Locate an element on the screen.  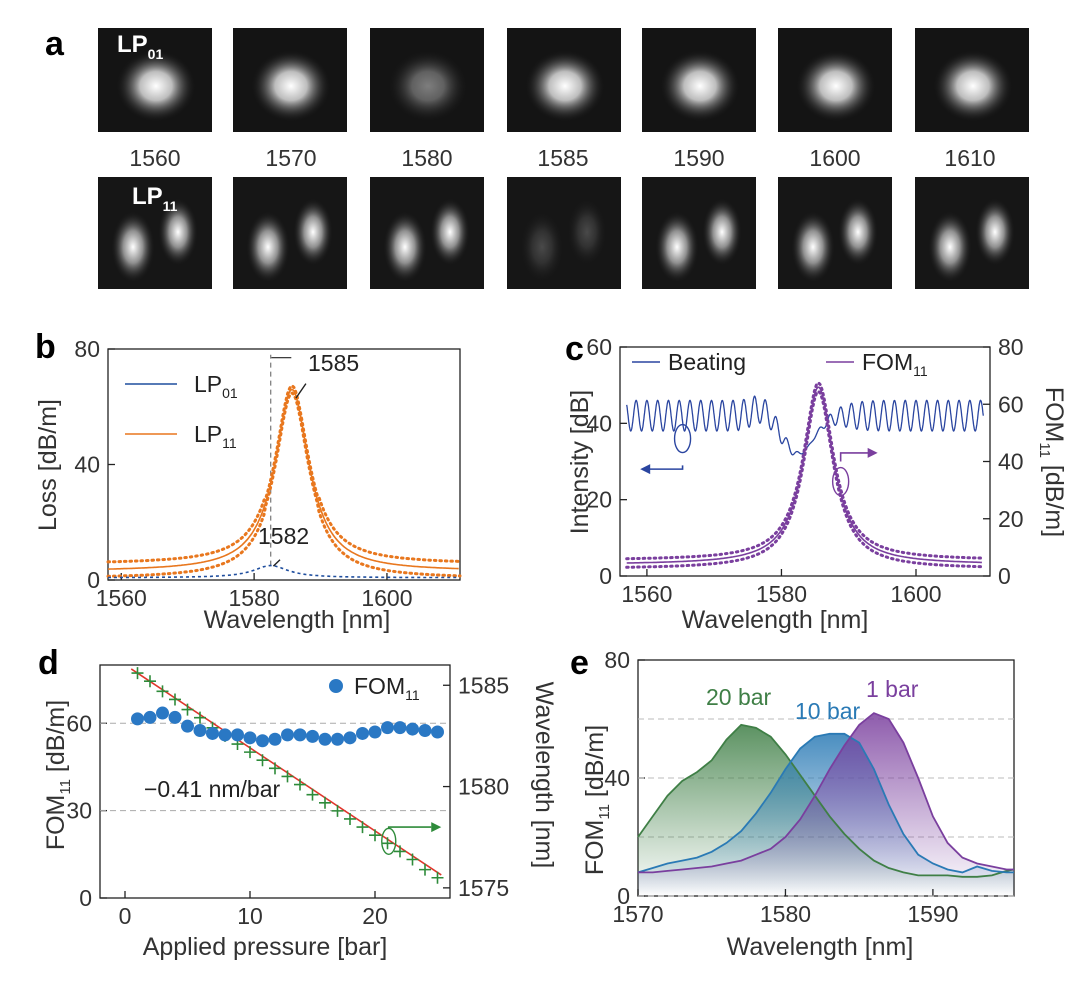
wavelength-label: 1590 is located at coordinates (698, 158).